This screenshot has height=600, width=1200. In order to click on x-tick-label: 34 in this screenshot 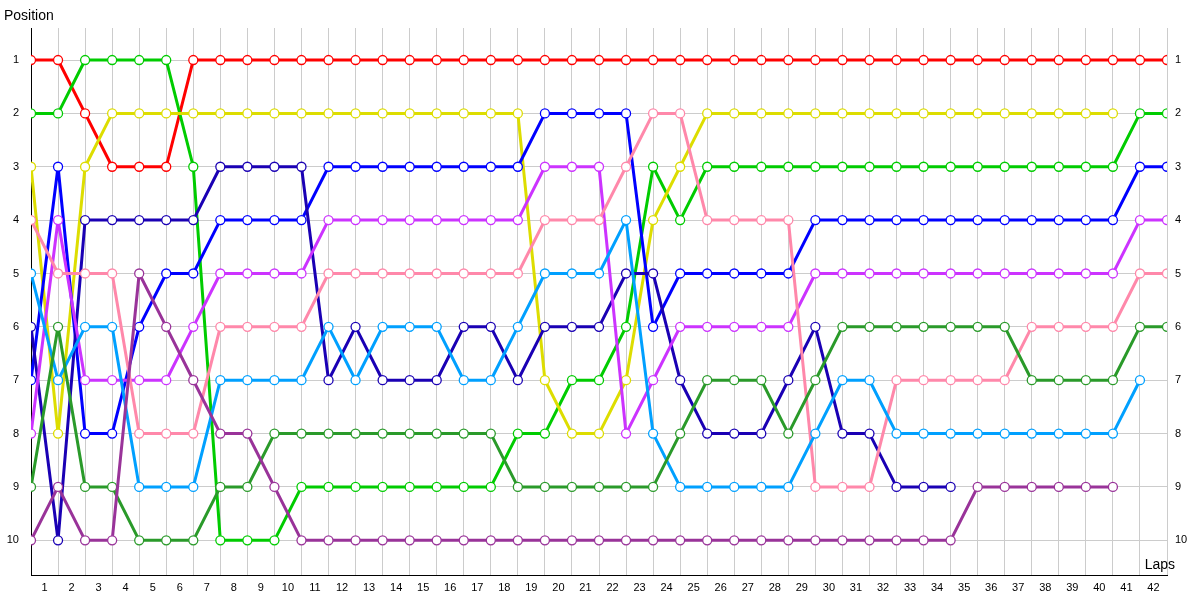, I will do `click(937, 586)`.